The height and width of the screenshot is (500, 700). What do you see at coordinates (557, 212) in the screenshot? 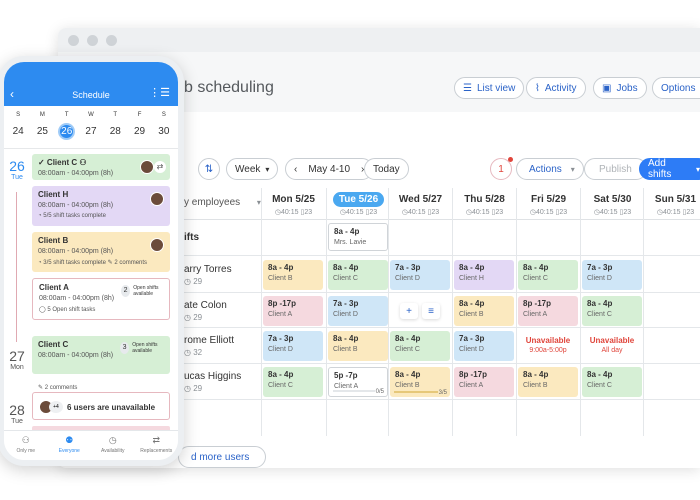
I see `doc-icon: ▯` at bounding box center [557, 212].